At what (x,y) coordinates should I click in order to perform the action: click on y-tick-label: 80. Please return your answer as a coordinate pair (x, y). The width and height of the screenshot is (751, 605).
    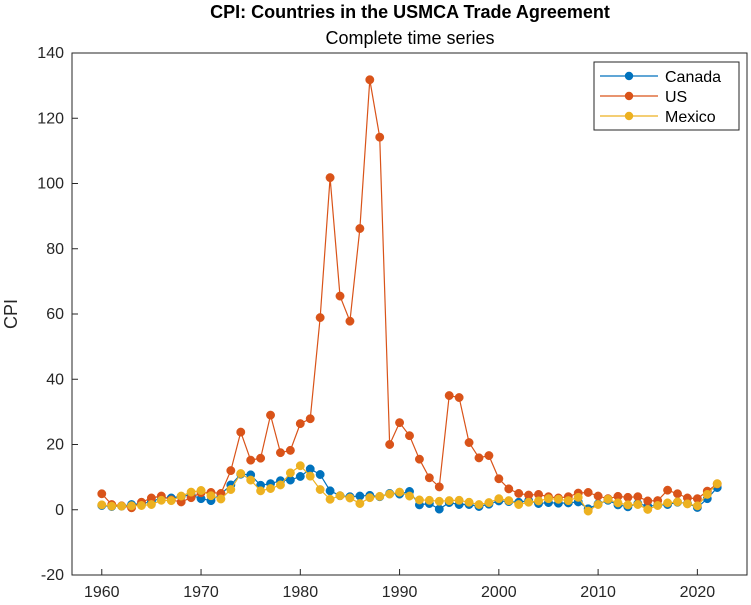
    Looking at the image, I should click on (55, 249).